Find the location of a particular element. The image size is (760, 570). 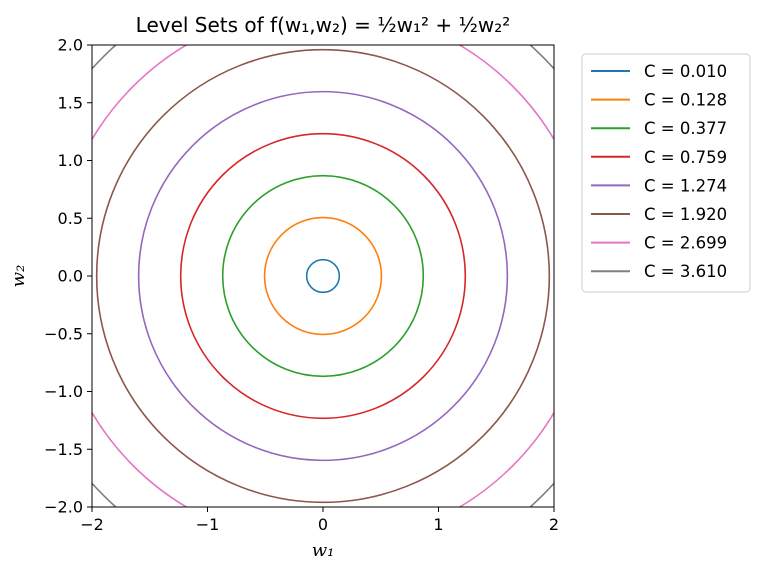

legend-label: C = 3.610 is located at coordinates (685, 271).